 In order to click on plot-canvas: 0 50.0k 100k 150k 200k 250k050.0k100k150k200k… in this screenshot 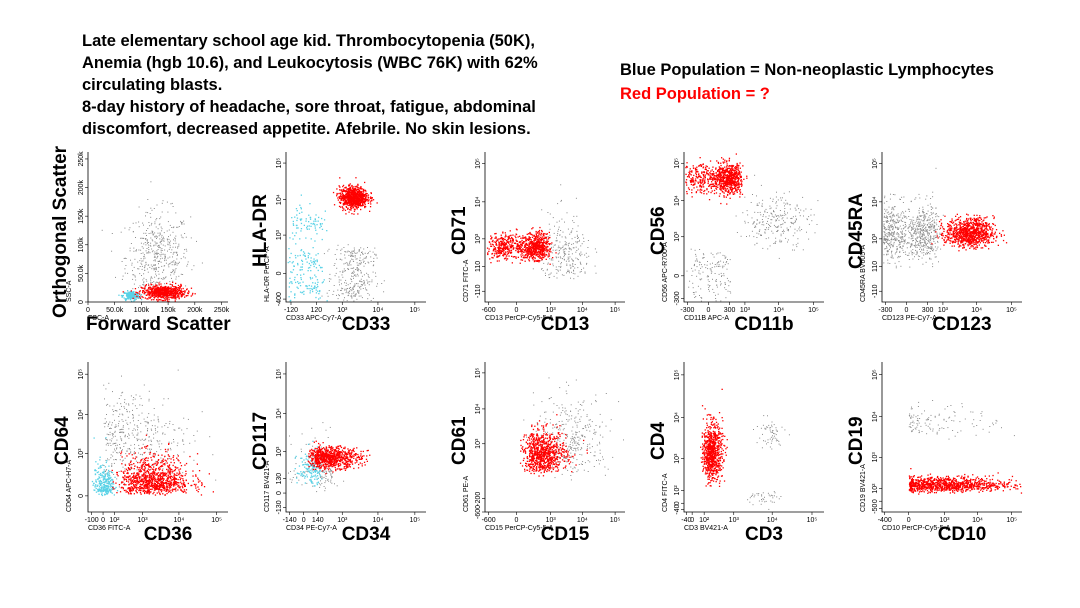, I will do `click(154, 232)`.